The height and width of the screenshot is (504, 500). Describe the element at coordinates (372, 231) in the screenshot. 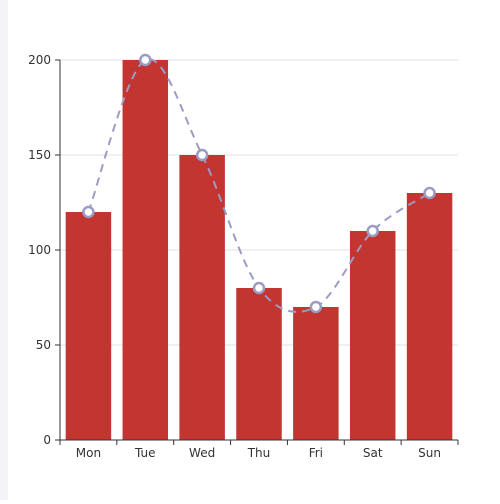

I see `line-point-sat` at that location.